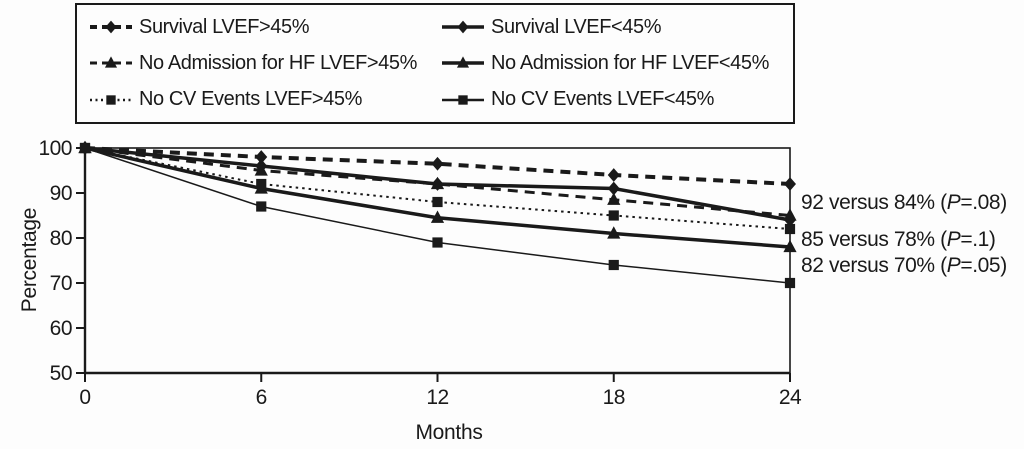 The width and height of the screenshot is (1024, 449). I want to click on y-axis-title: Percentage, so click(29, 260).